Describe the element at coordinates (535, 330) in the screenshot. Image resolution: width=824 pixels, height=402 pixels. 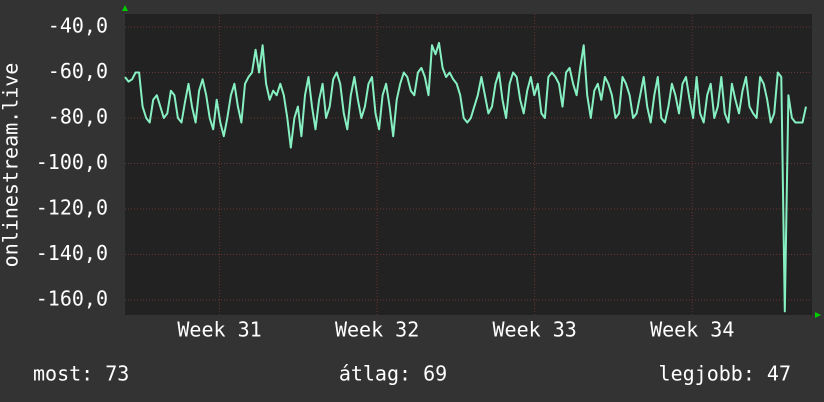
I see `x-tick-label: Week 33` at that location.